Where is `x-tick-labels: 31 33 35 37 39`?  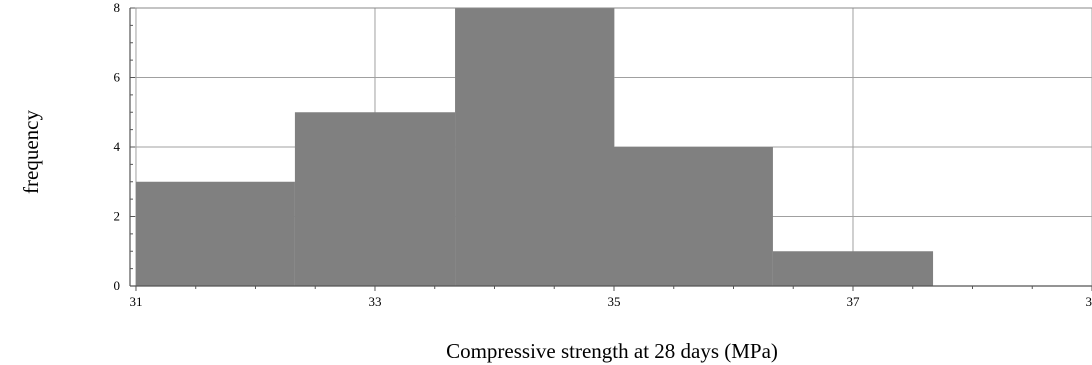 x-tick-labels: 31 33 35 37 39 is located at coordinates (610, 301).